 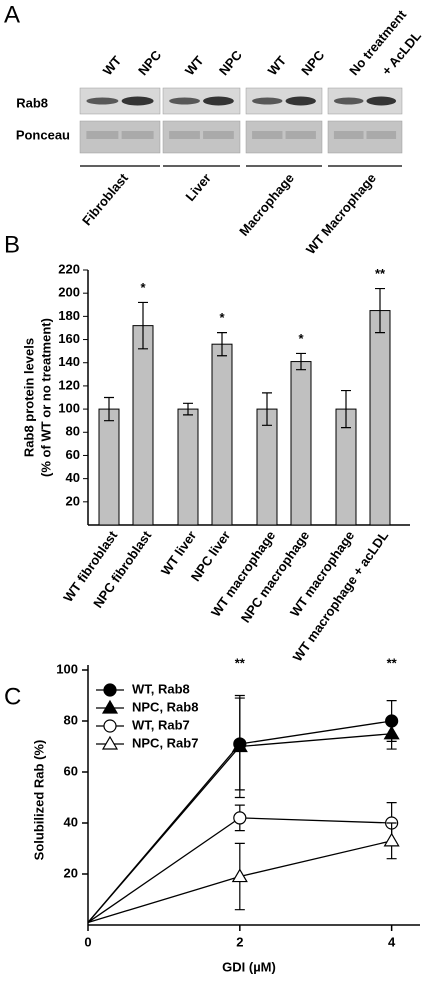 I want to click on panel-label: C, so click(x=12, y=696).